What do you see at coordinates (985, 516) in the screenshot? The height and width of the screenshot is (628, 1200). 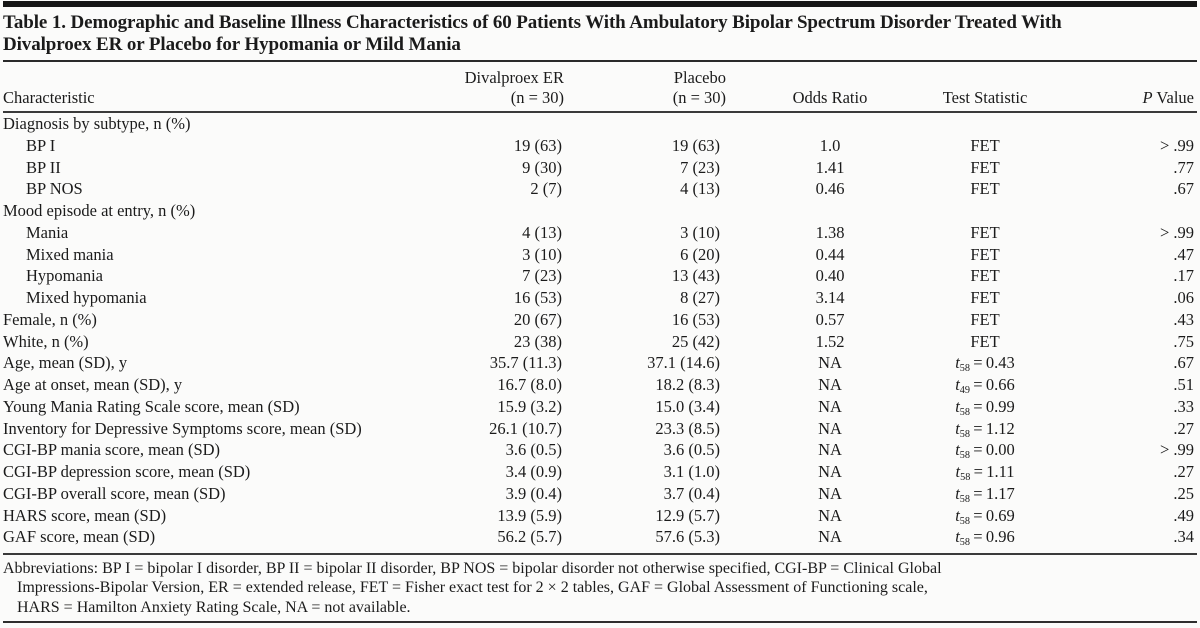 I see `cell-test-statistic: t58 = 0.69` at bounding box center [985, 516].